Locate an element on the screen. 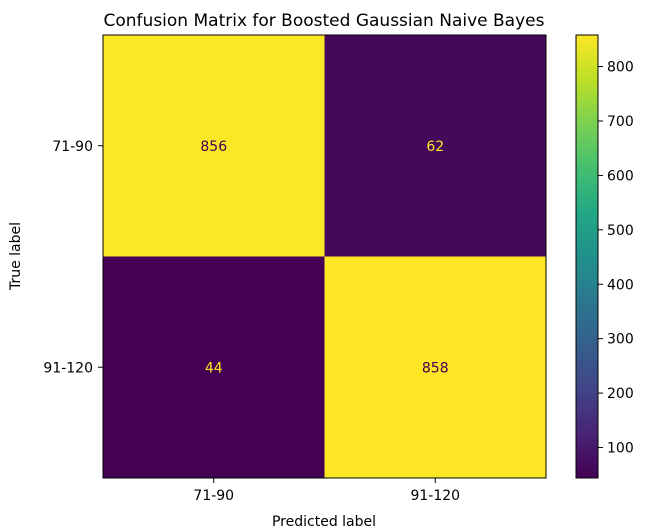  colorbar-tick-label: 800 is located at coordinates (620, 68).